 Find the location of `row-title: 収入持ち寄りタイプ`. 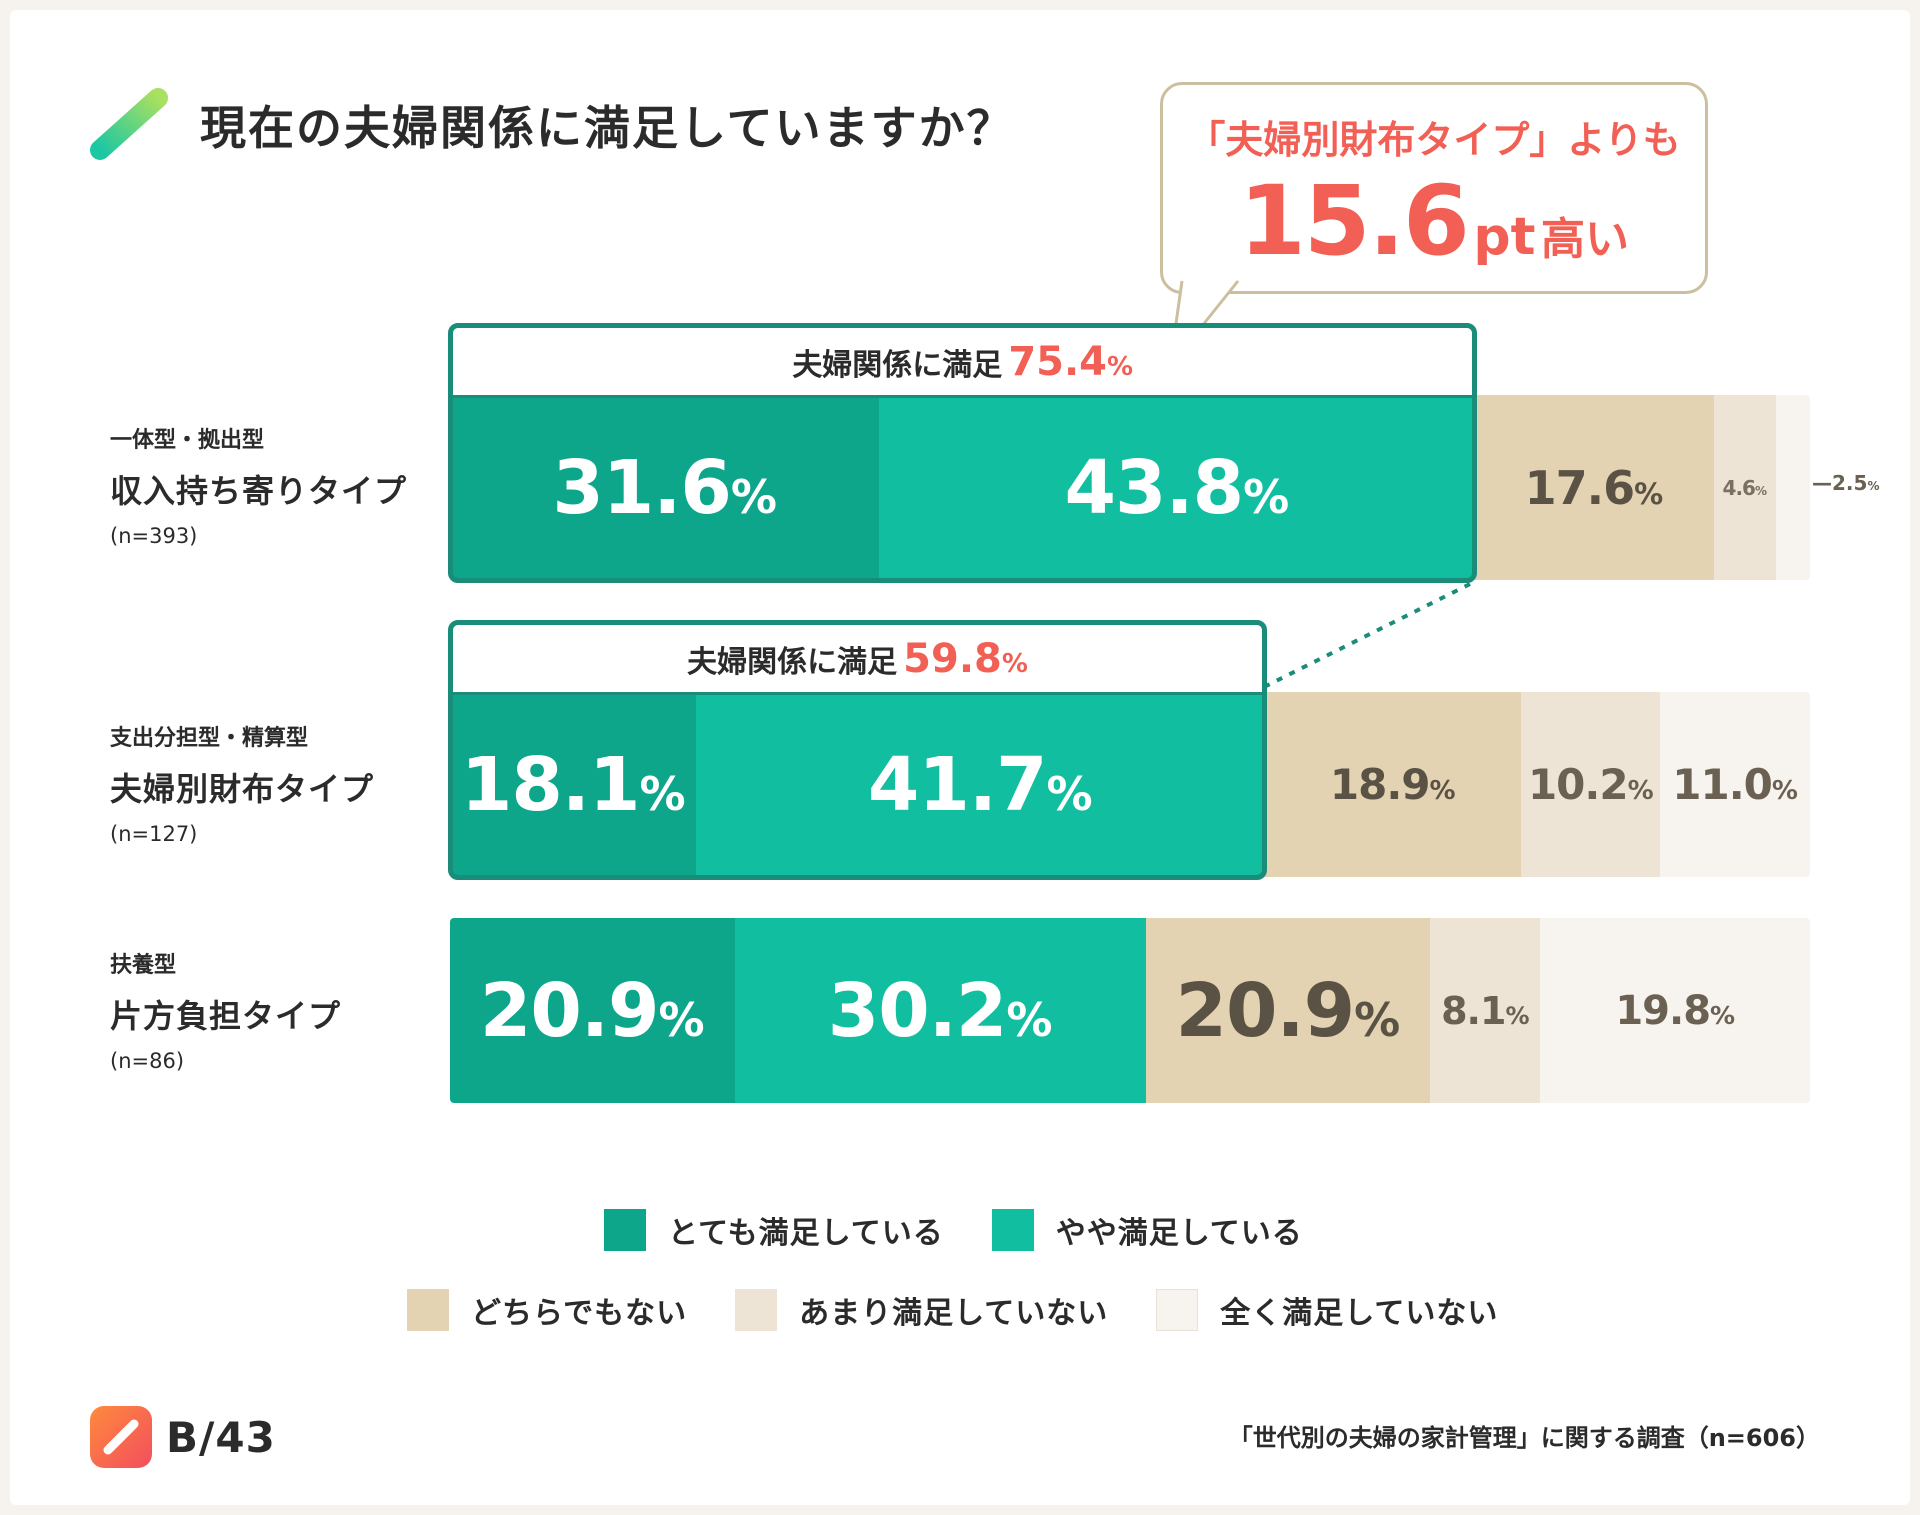

row-title: 収入持ち寄りタイプ is located at coordinates (259, 491).